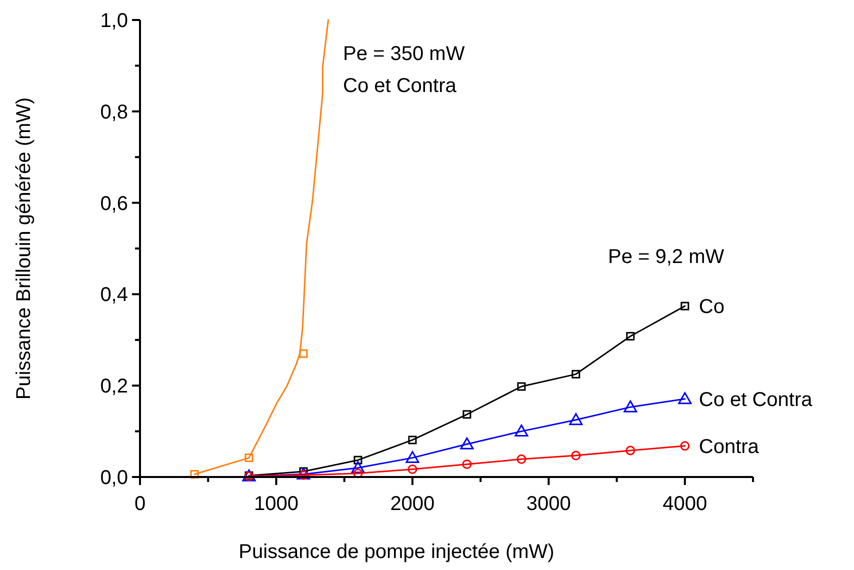 The height and width of the screenshot is (570, 854). I want to click on y-axis-title: Puissance Brillouin générée (mW), so click(24, 248).